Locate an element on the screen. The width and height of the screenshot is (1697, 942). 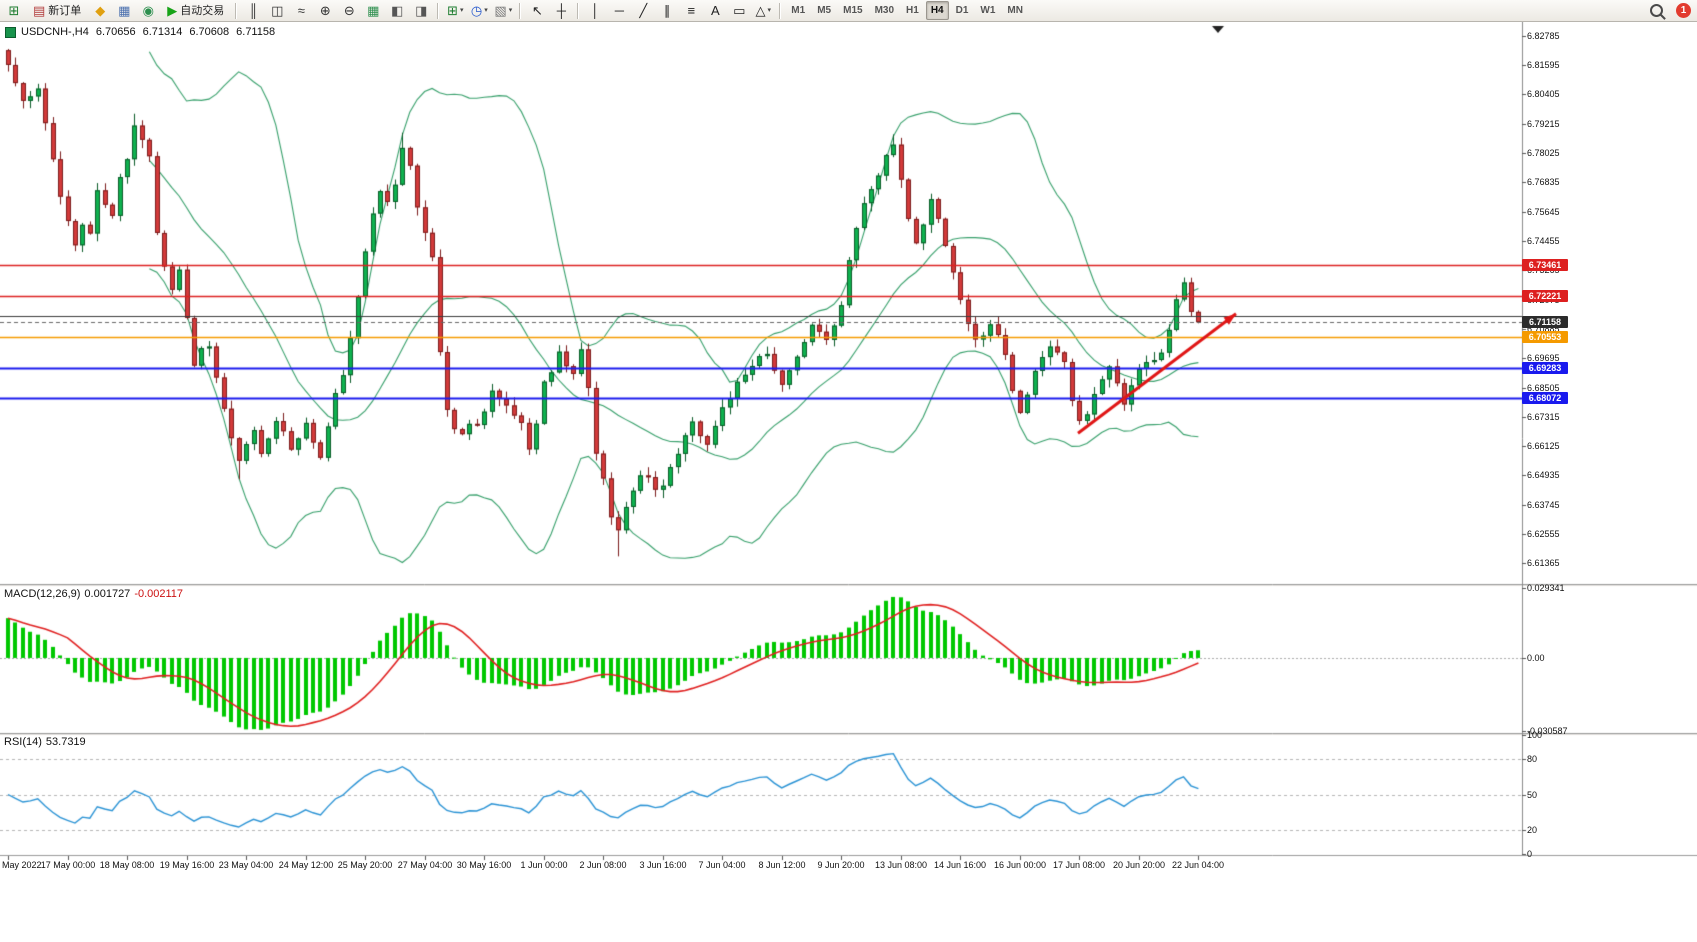
horizontal-line-icon: ─ is located at coordinates (619, 11).